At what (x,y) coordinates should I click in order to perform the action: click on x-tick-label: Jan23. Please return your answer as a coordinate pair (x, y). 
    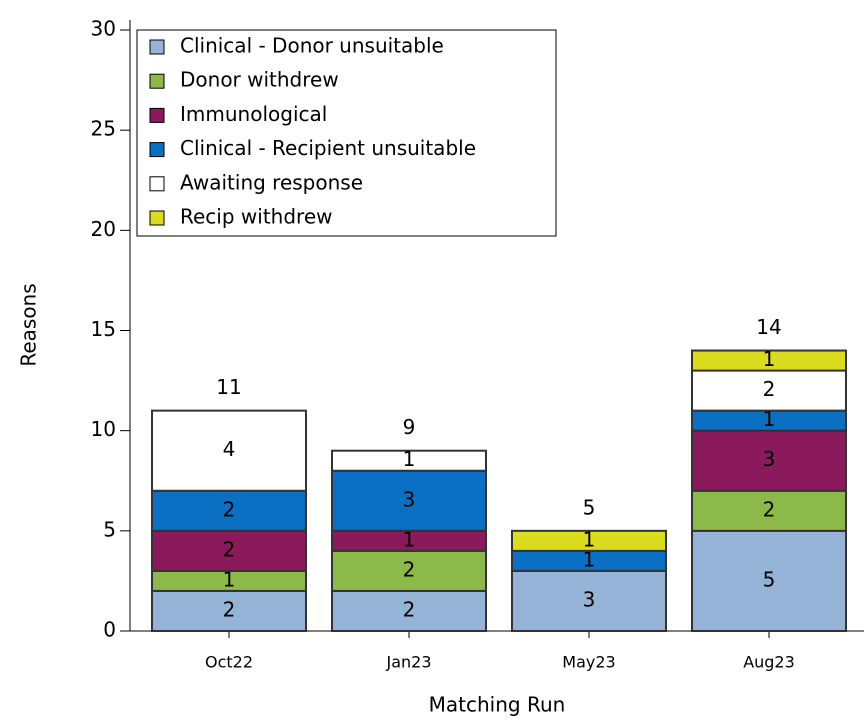
    Looking at the image, I should click on (408, 662).